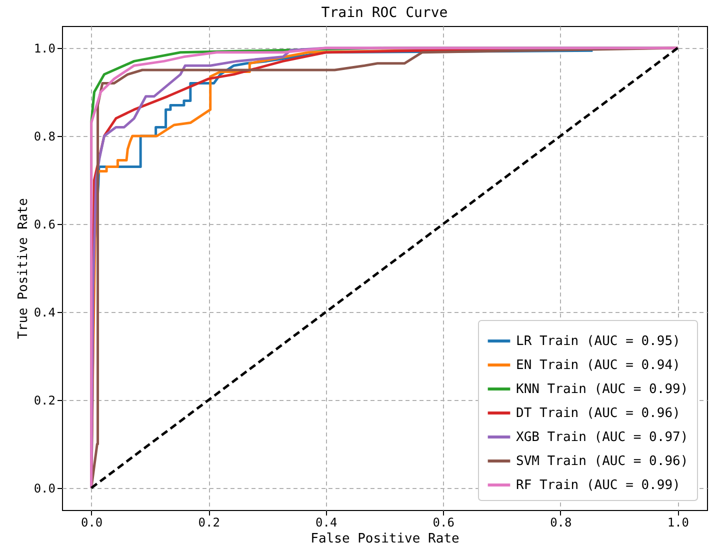 The width and height of the screenshot is (710, 556). Describe the element at coordinates (209, 523) in the screenshot. I see `x-tick-label: 0.2` at that location.